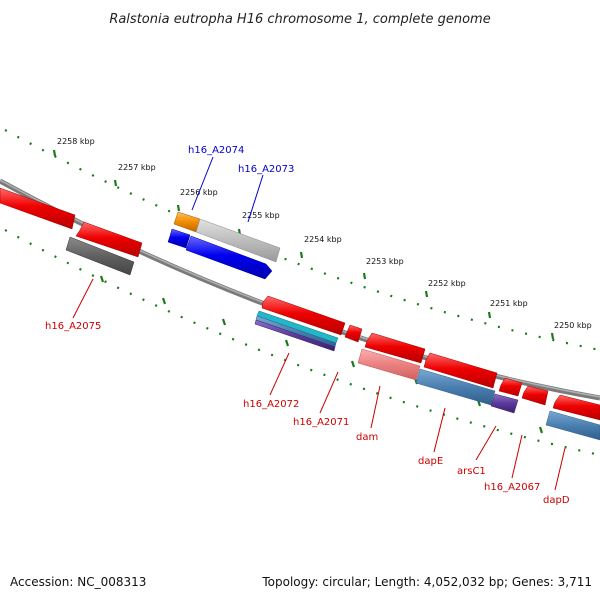  What do you see at coordinates (486, 443) in the screenshot?
I see `leader-line-arsC1` at bounding box center [486, 443].